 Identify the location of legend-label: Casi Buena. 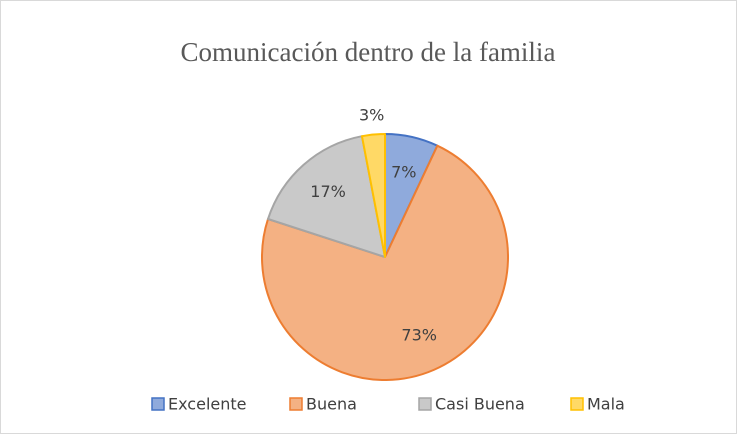
(480, 404).